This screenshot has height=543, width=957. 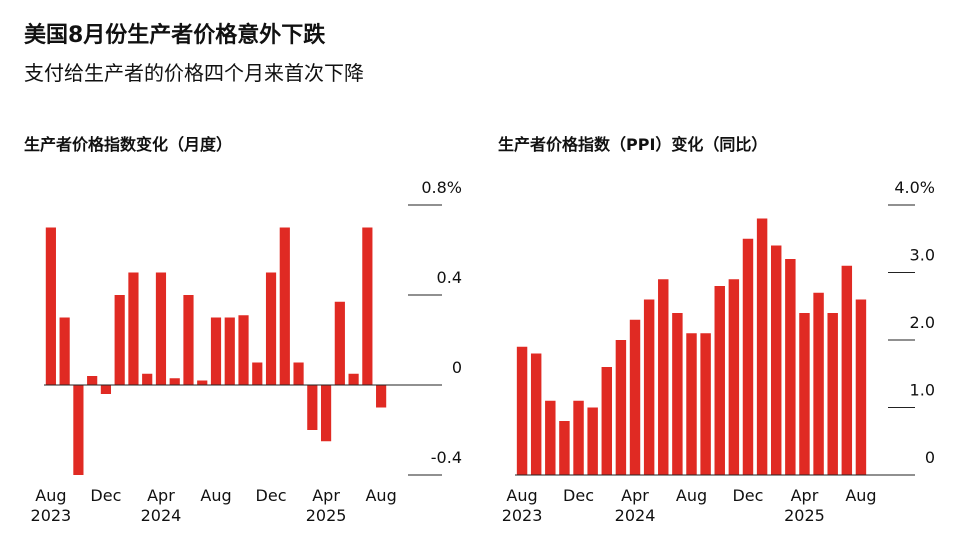 What do you see at coordinates (128, 144) in the screenshot?
I see `chart-title: 生产者价格指数变化（月度）` at bounding box center [128, 144].